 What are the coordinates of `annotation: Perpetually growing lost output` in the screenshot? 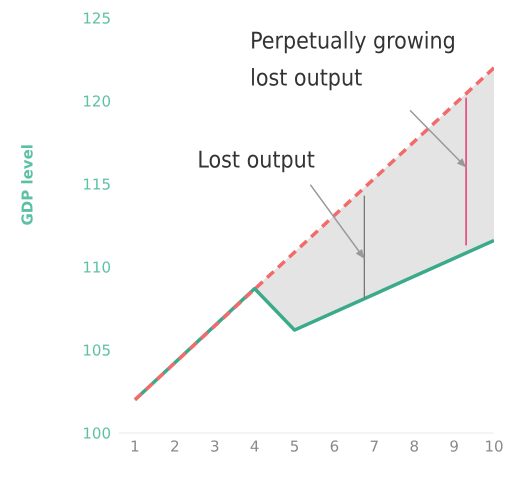 It's located at (353, 60).